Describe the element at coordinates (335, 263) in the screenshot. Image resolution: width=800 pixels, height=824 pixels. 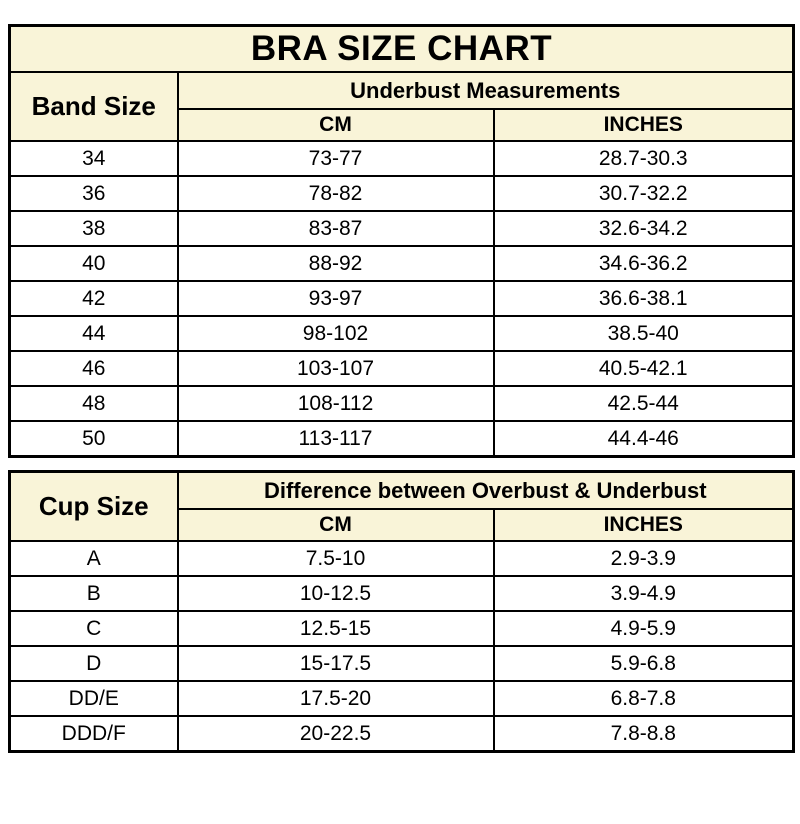
I see `band-cm-value: 88-92` at that location.